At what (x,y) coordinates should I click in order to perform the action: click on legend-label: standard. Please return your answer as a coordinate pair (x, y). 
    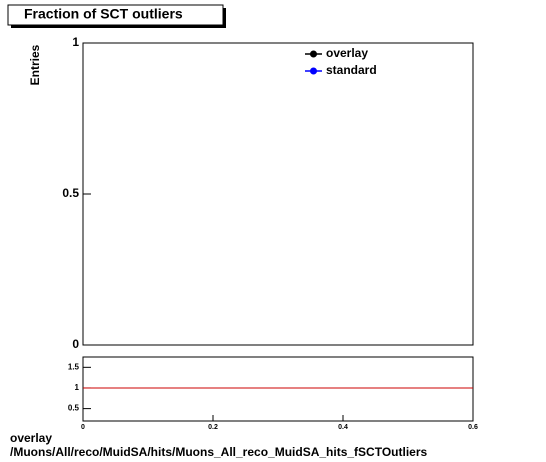
    Looking at the image, I should click on (351, 70).